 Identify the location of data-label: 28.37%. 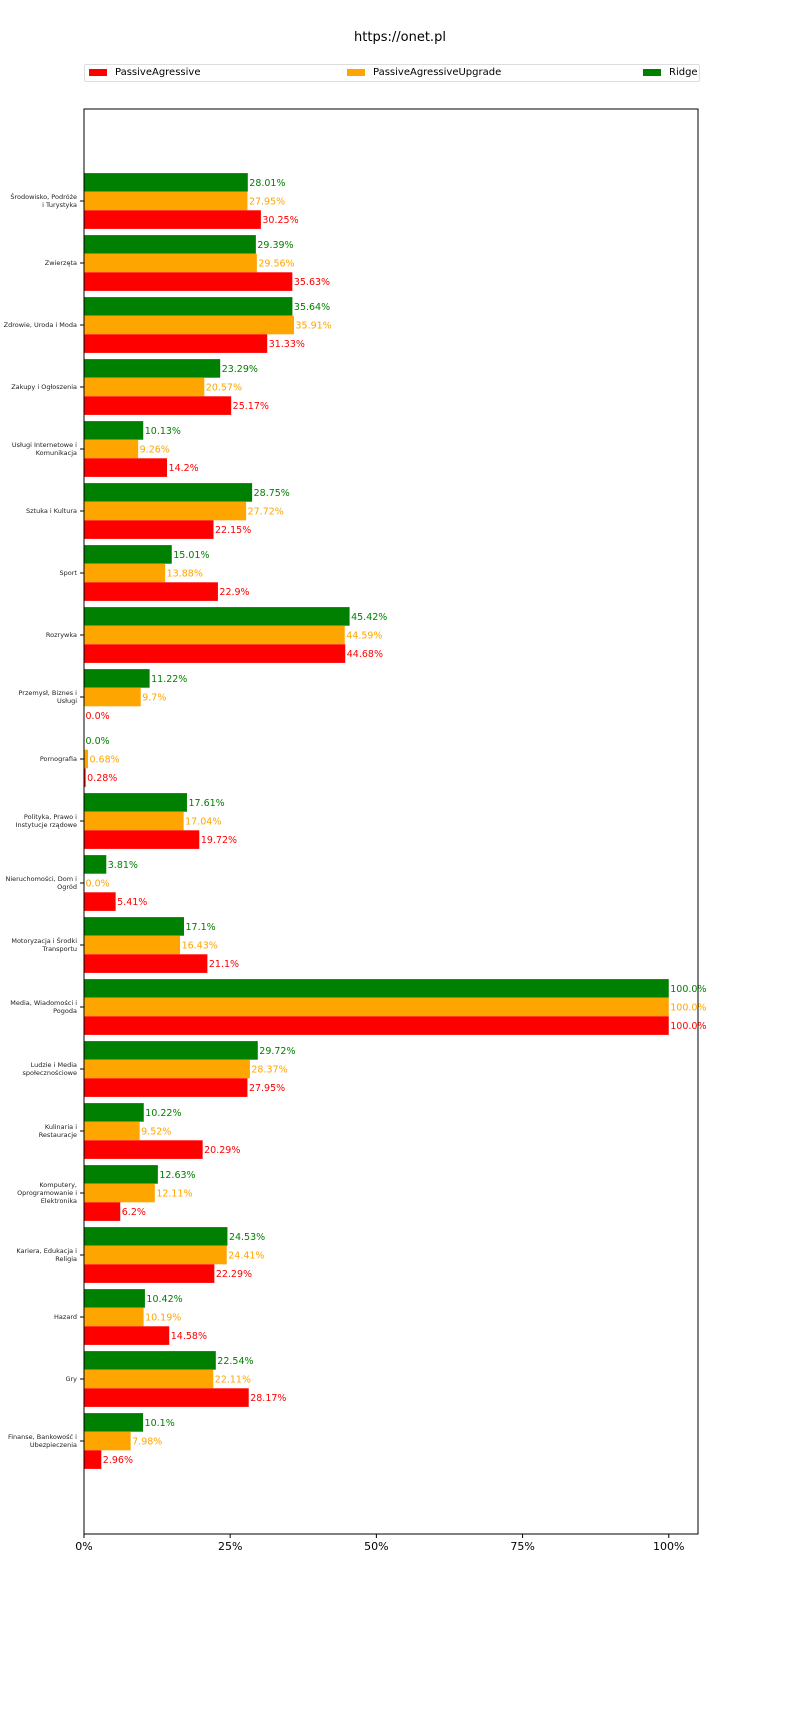
(269, 1070).